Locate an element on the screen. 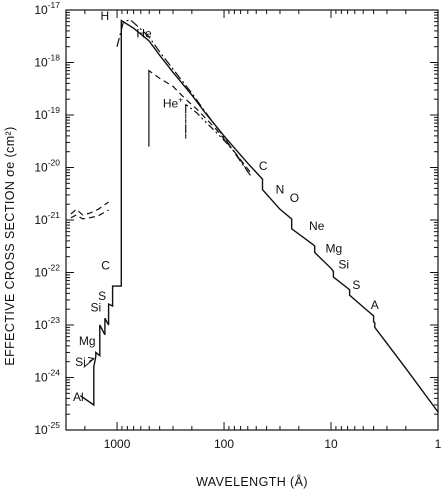 Image resolution: width=442 pixels, height=492 pixels. x-tick-label: 1000 is located at coordinates (117, 444).